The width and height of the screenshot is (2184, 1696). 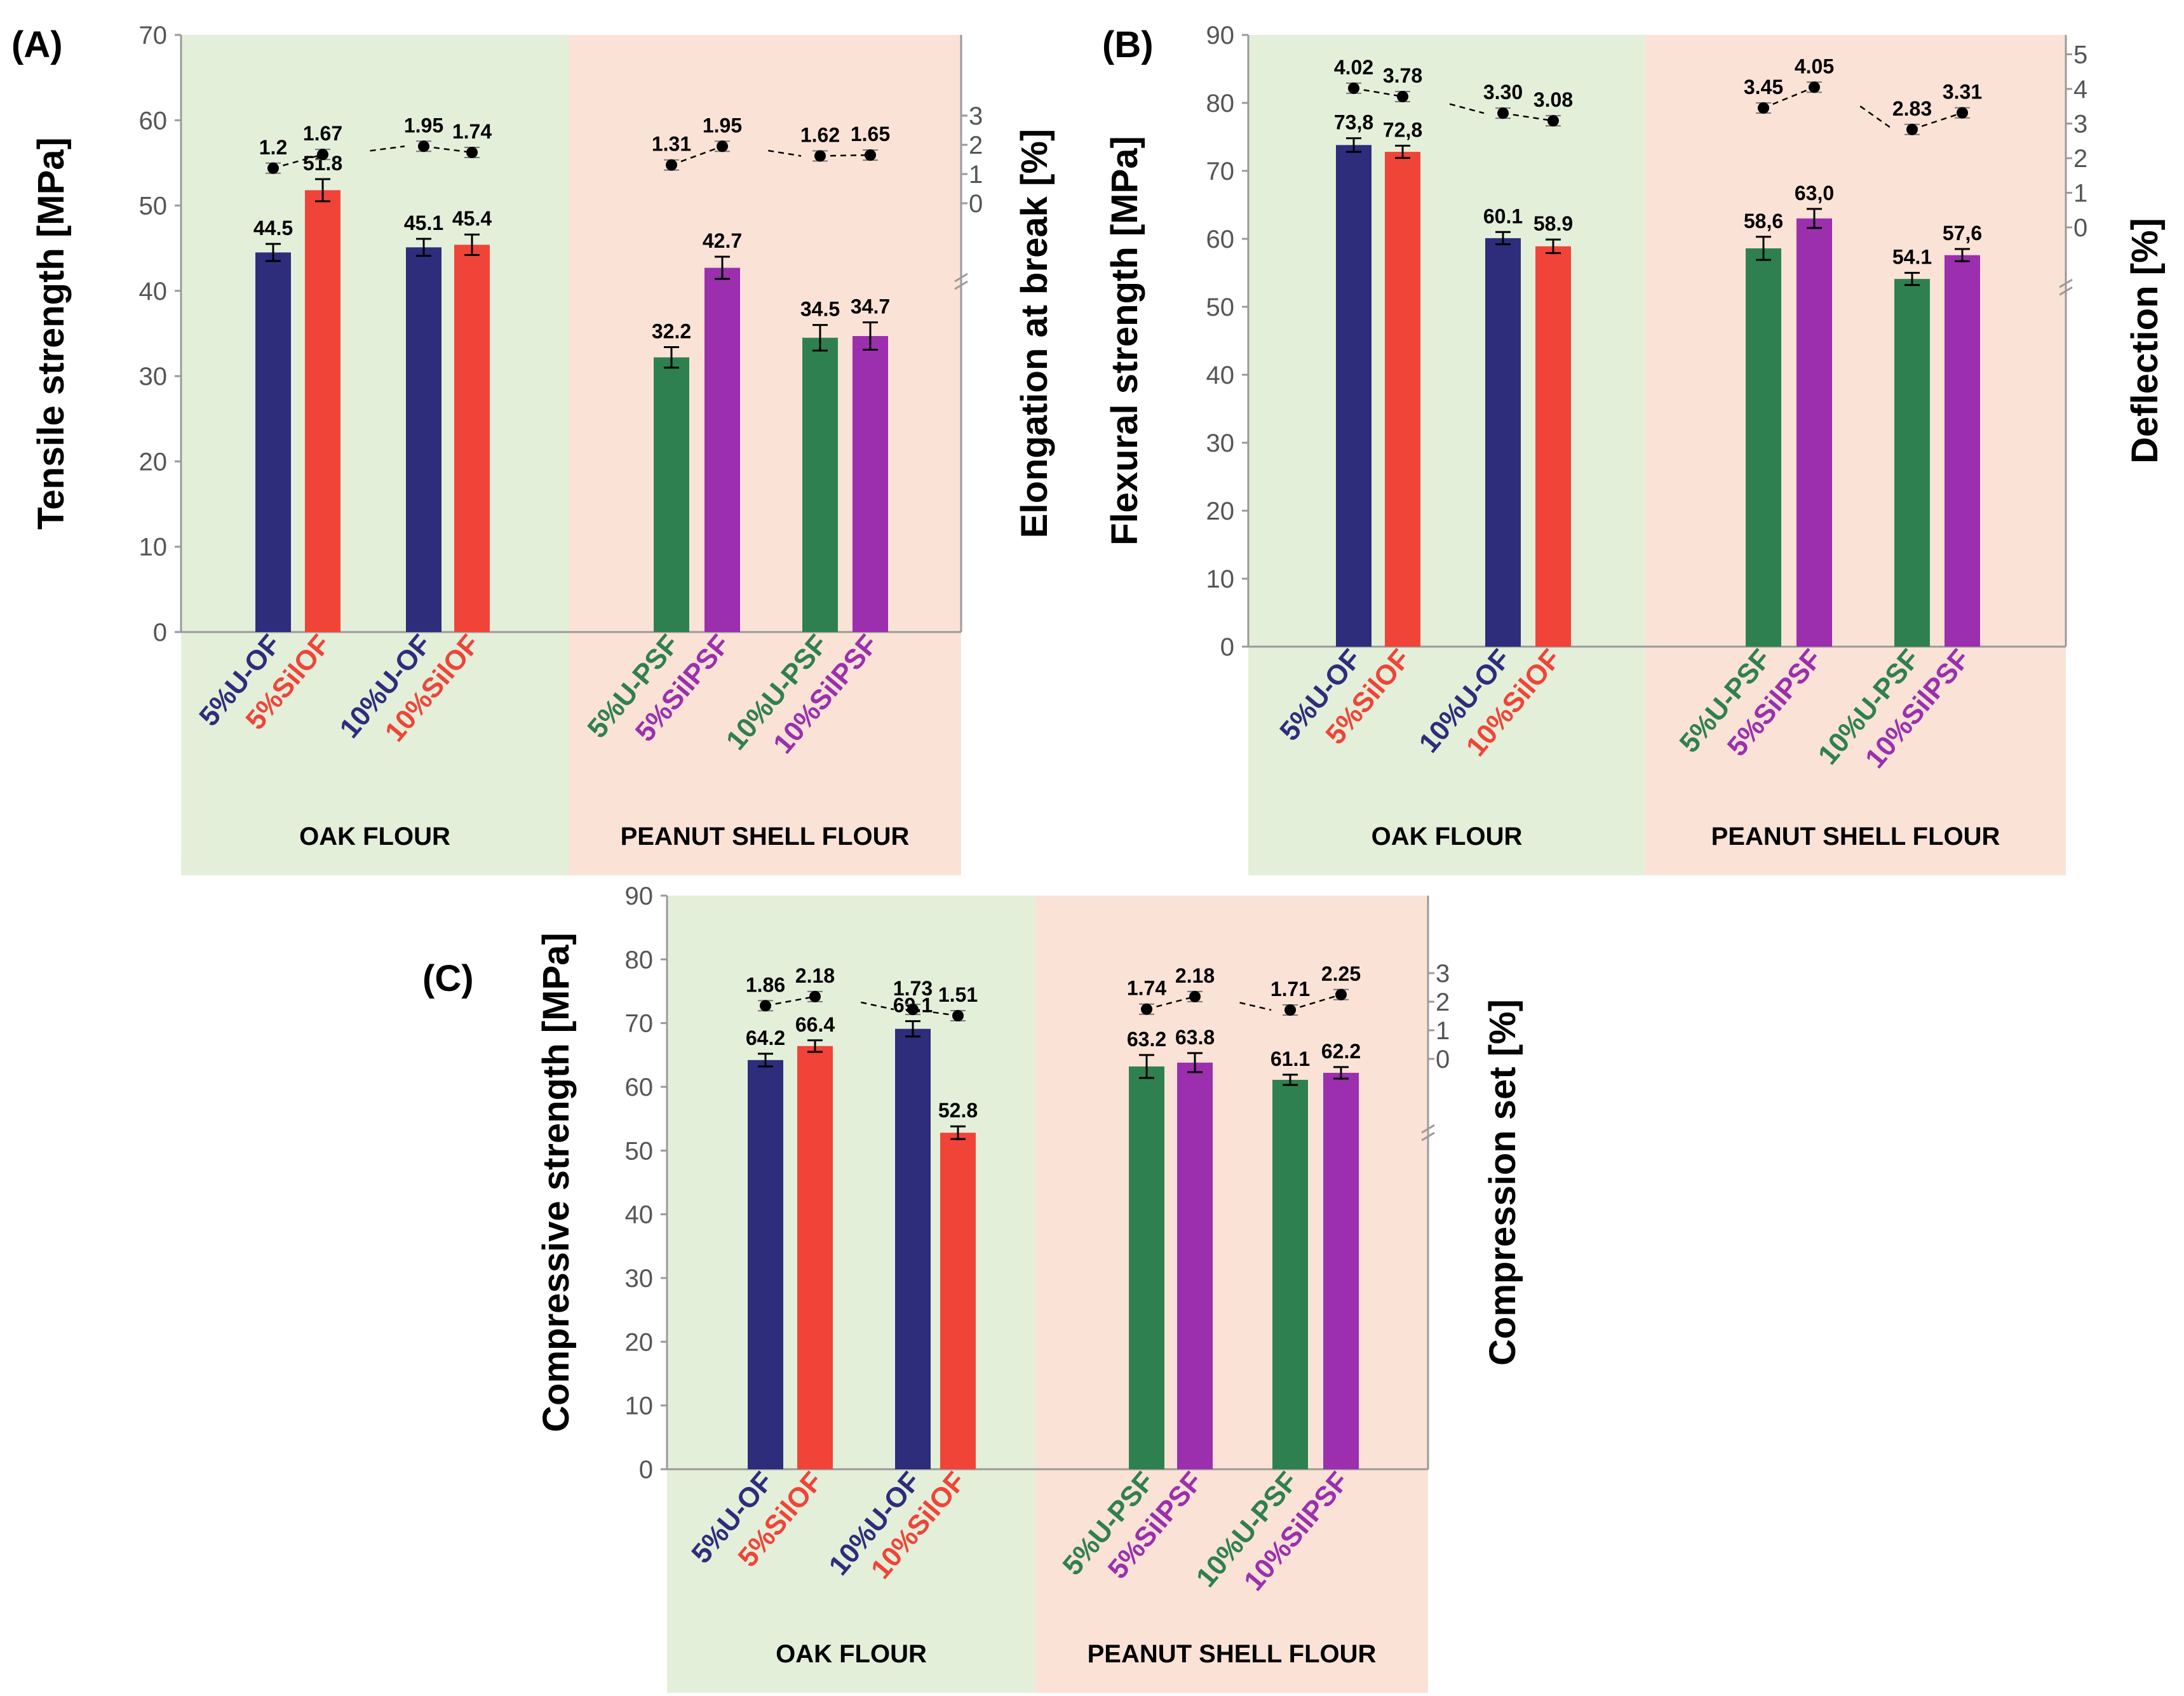 What do you see at coordinates (723, 125) in the screenshot?
I see `secondary-value-label: 1.95` at bounding box center [723, 125].